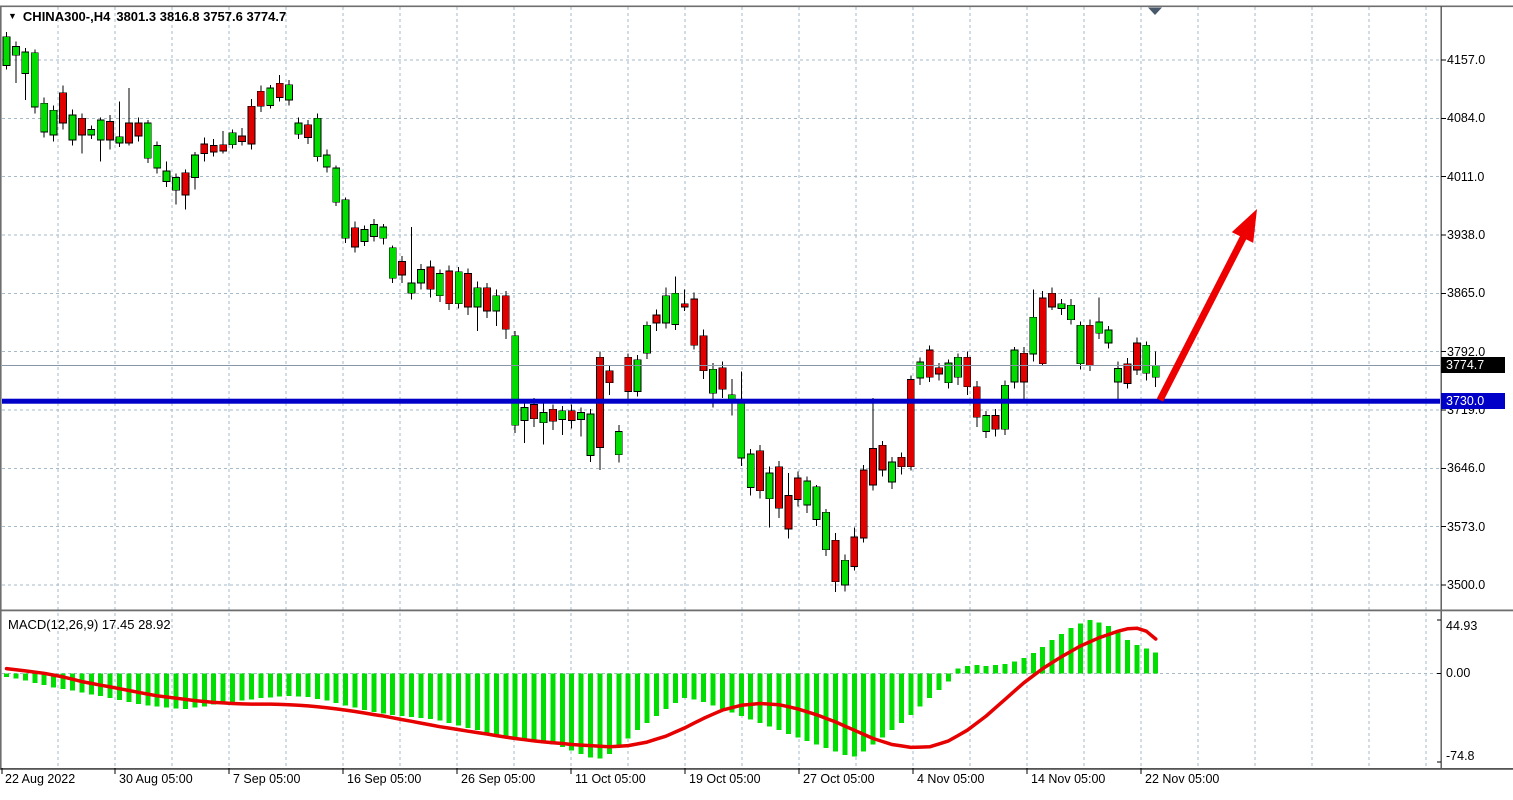 The image size is (1513, 800). Describe the element at coordinates (1458, 673) in the screenshot. I see `macd-axis-label: 0.00` at that location.